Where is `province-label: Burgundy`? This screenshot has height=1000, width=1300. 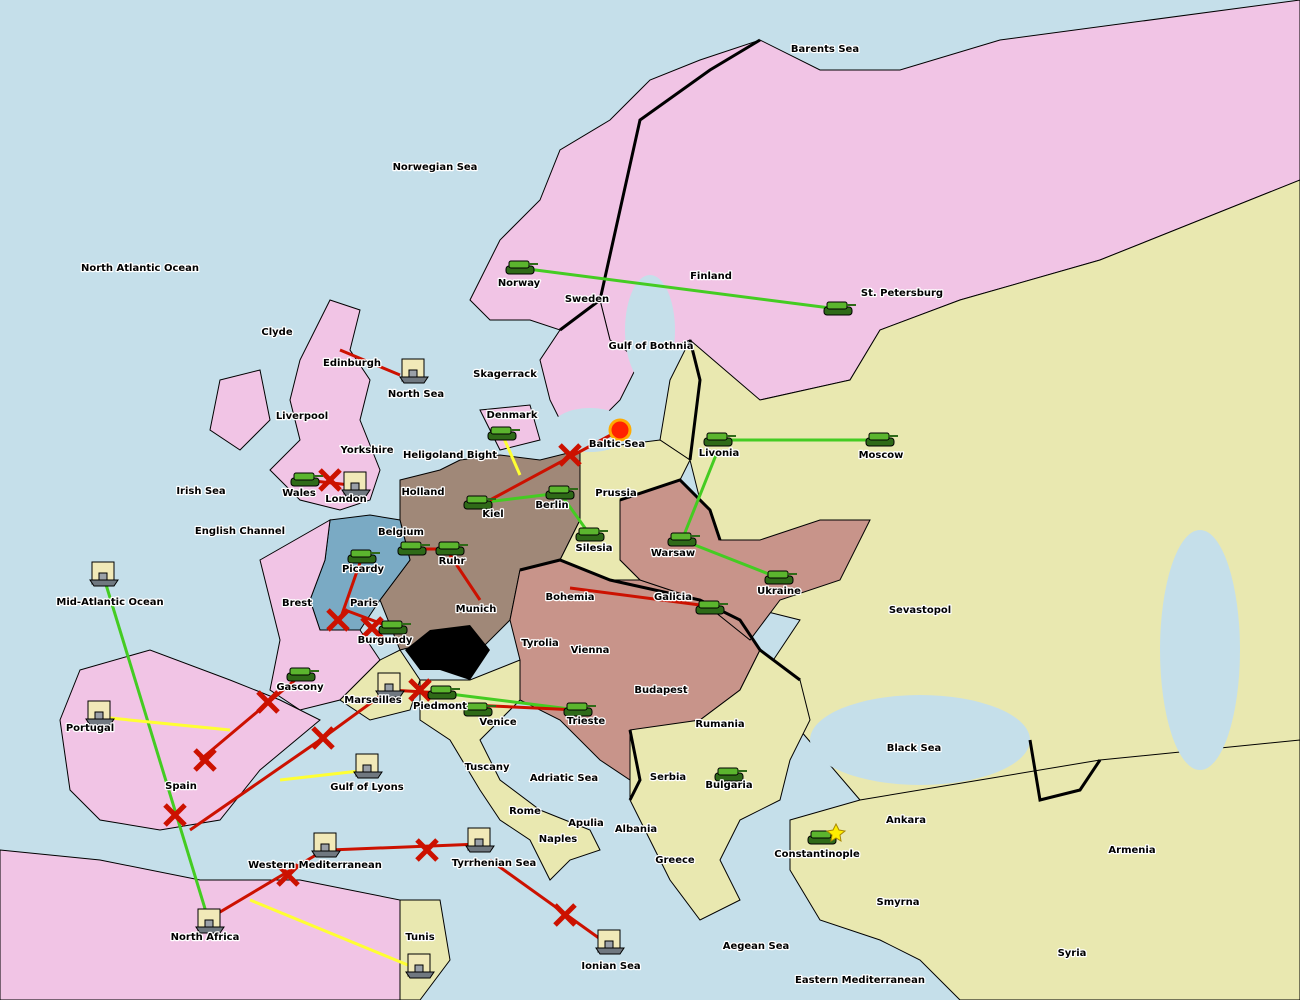
province-label: Burgundy is located at coordinates (385, 640).